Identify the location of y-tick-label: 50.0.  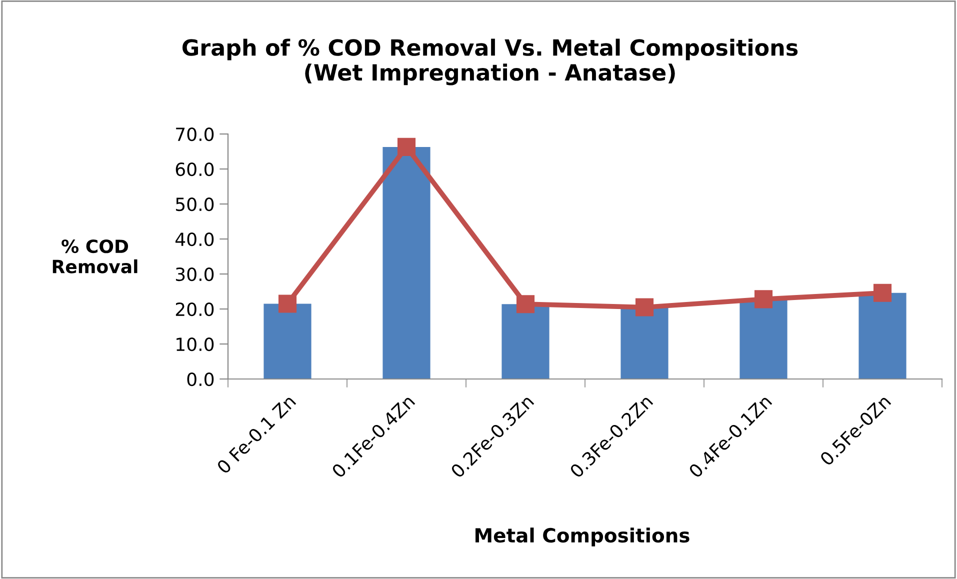
(195, 204).